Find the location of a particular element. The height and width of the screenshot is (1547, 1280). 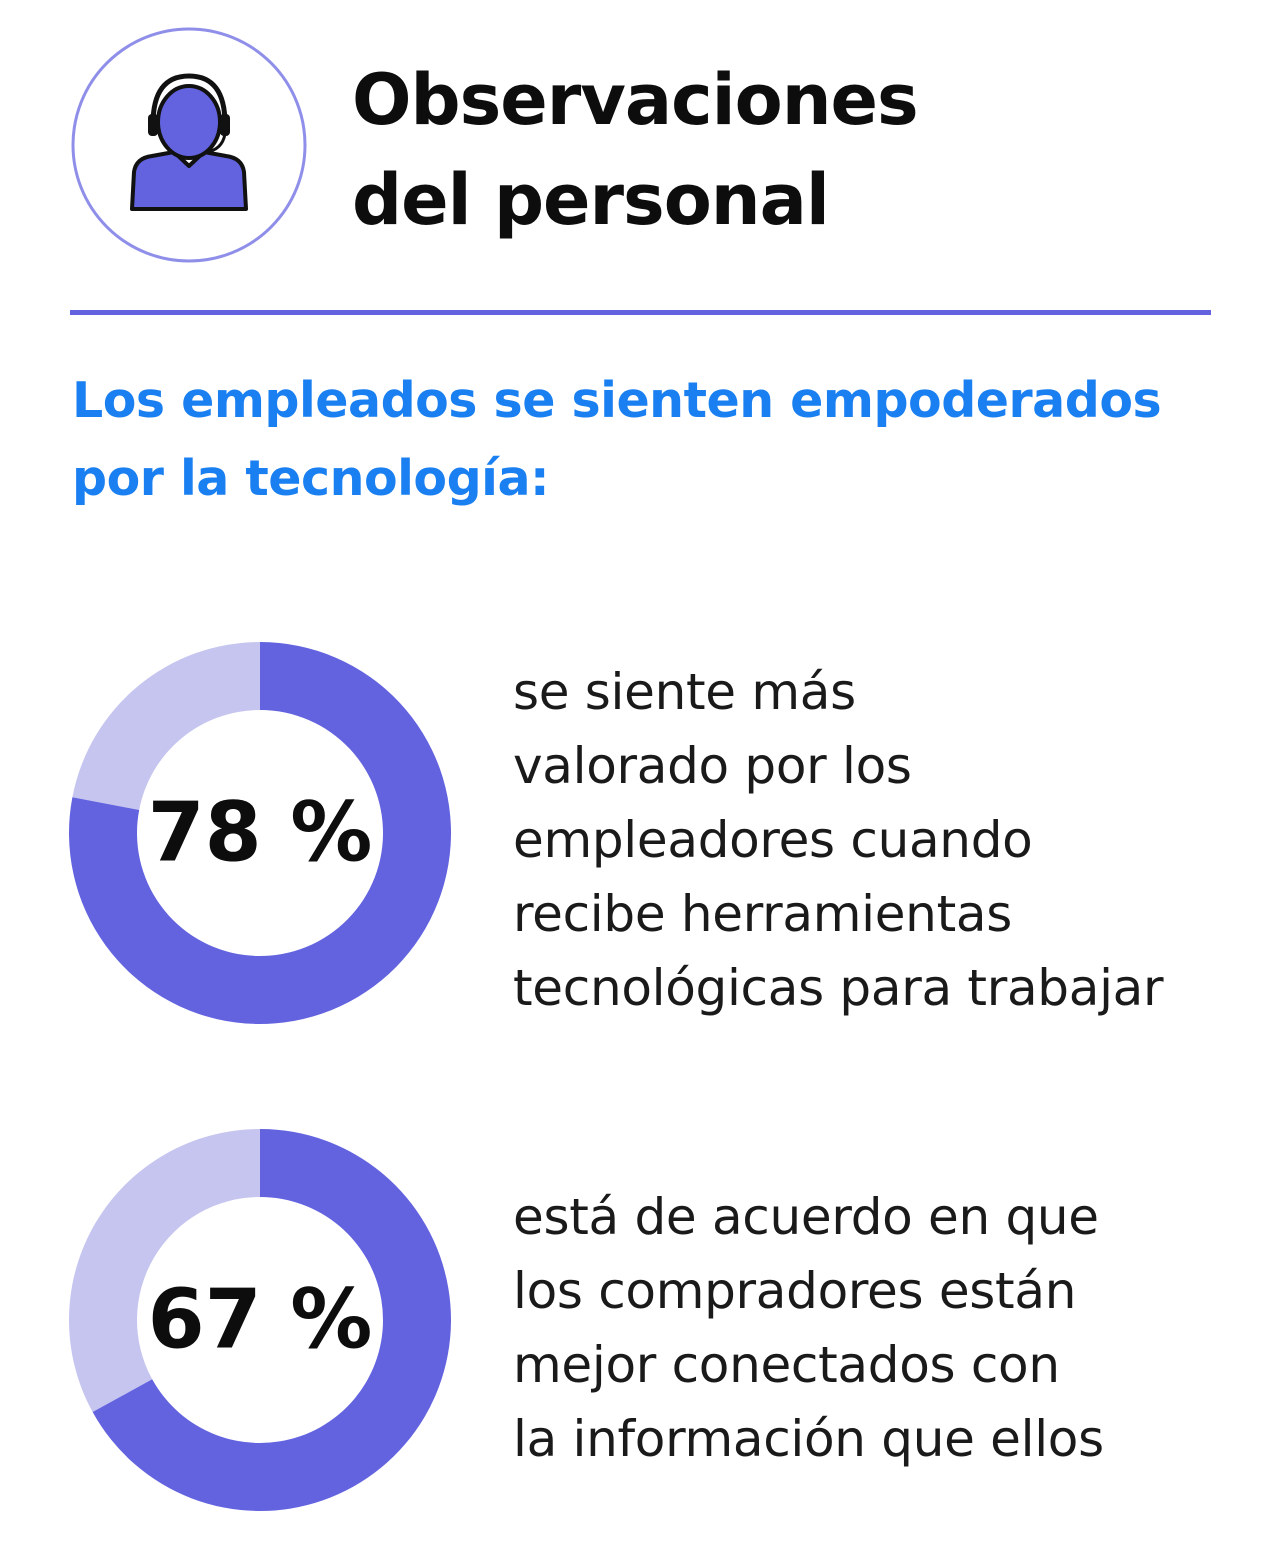

donut-chart: 78 % is located at coordinates (260, 833).